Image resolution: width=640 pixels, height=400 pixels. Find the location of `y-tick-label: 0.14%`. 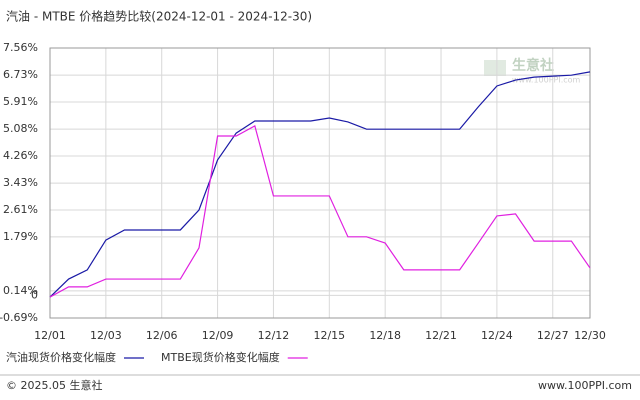

y-tick-label: 0.14% is located at coordinates (20, 290).